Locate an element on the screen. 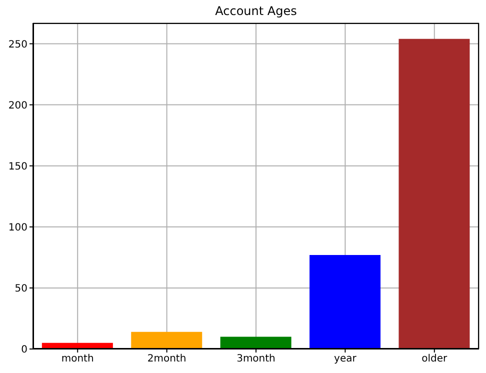 Image resolution: width=486 pixels, height=373 pixels. y-tick-label: 50 is located at coordinates (21, 289).